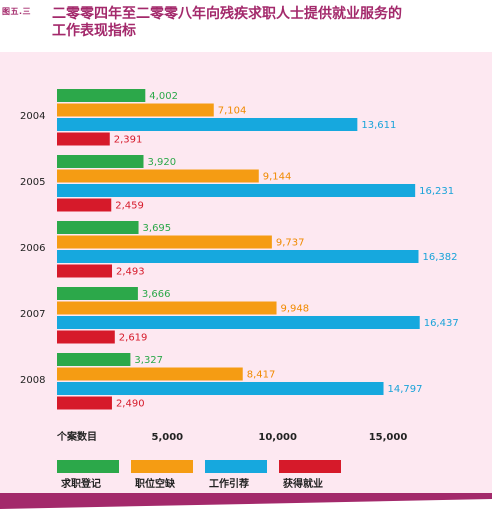 The image size is (492, 513). What do you see at coordinates (277, 437) in the screenshot?
I see `x-tick-label-2: 10,000` at bounding box center [277, 437].